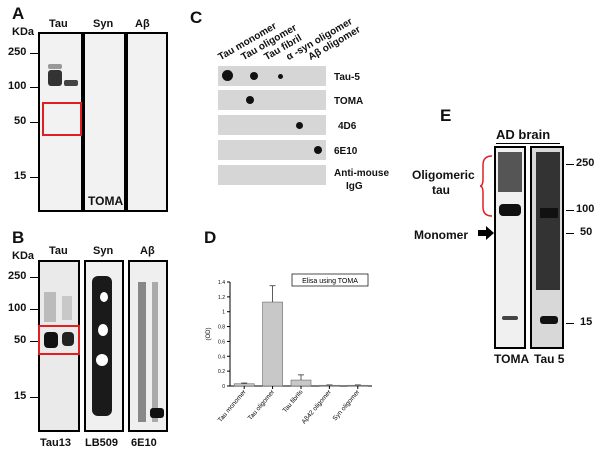 This screenshot has width=601, height=464. Describe the element at coordinates (223, 387) in the screenshot. I see `y-tick-label: 0` at that location.